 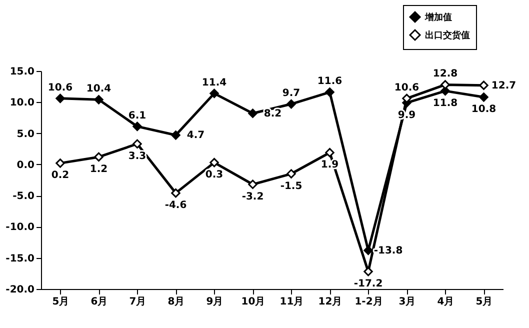 I want to click on data-label: 0.2, so click(x=60, y=176).